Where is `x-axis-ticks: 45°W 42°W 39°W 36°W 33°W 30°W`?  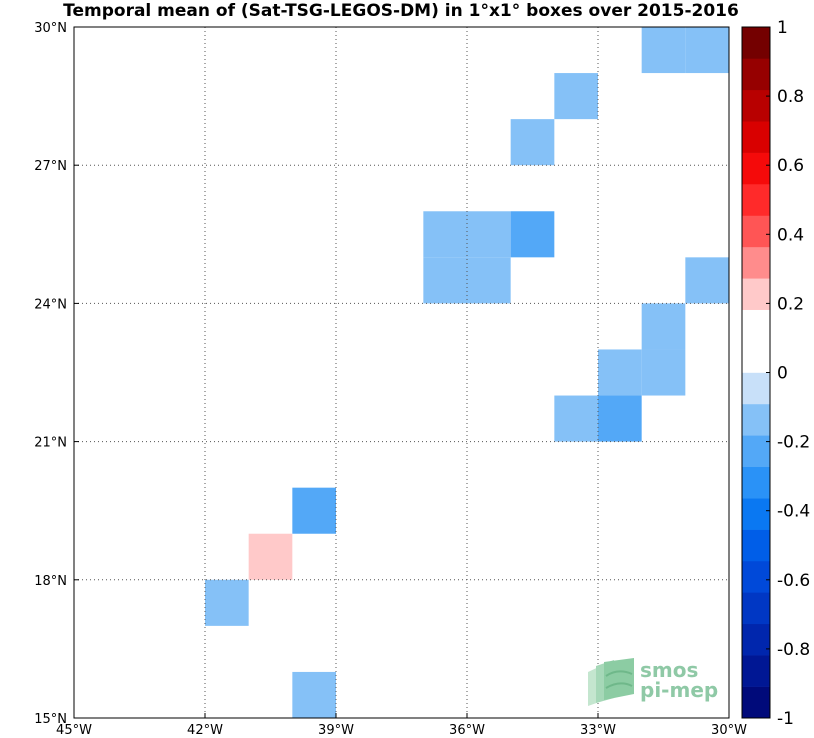
x-axis-ticks: 45°W 42°W 39°W 36°W 33°W 30°W is located at coordinates (401, 725).